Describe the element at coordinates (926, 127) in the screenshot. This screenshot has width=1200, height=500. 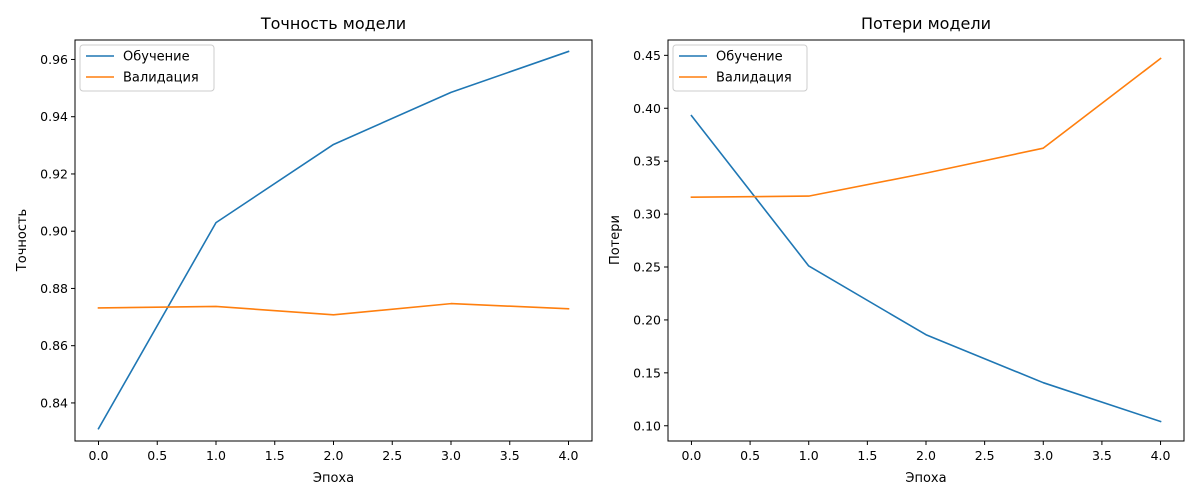
I see `loss-series-line-validation` at that location.